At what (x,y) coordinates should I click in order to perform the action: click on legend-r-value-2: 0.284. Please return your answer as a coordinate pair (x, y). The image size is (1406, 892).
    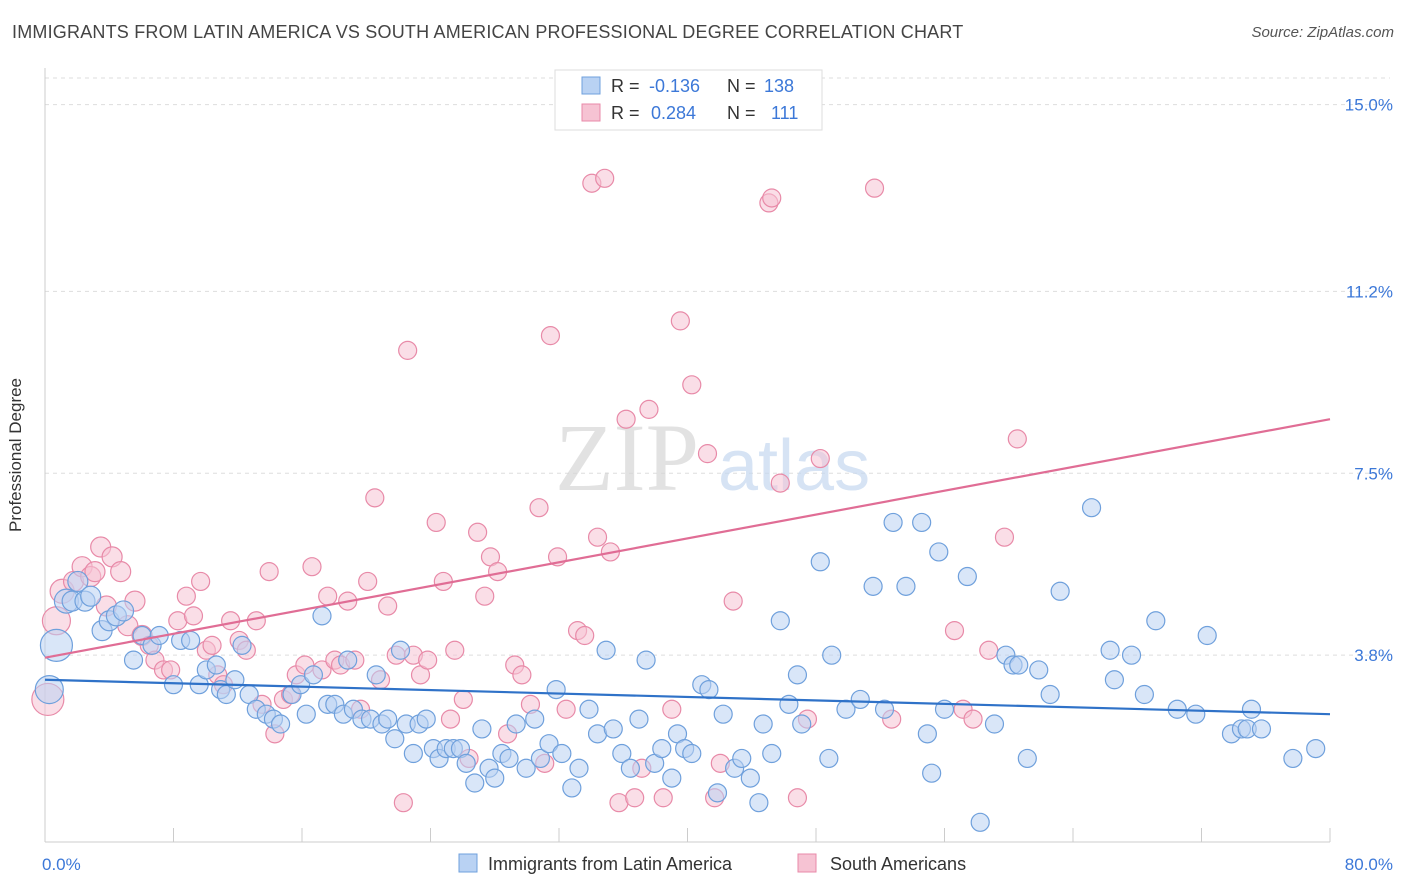
    Looking at the image, I should click on (673, 113).